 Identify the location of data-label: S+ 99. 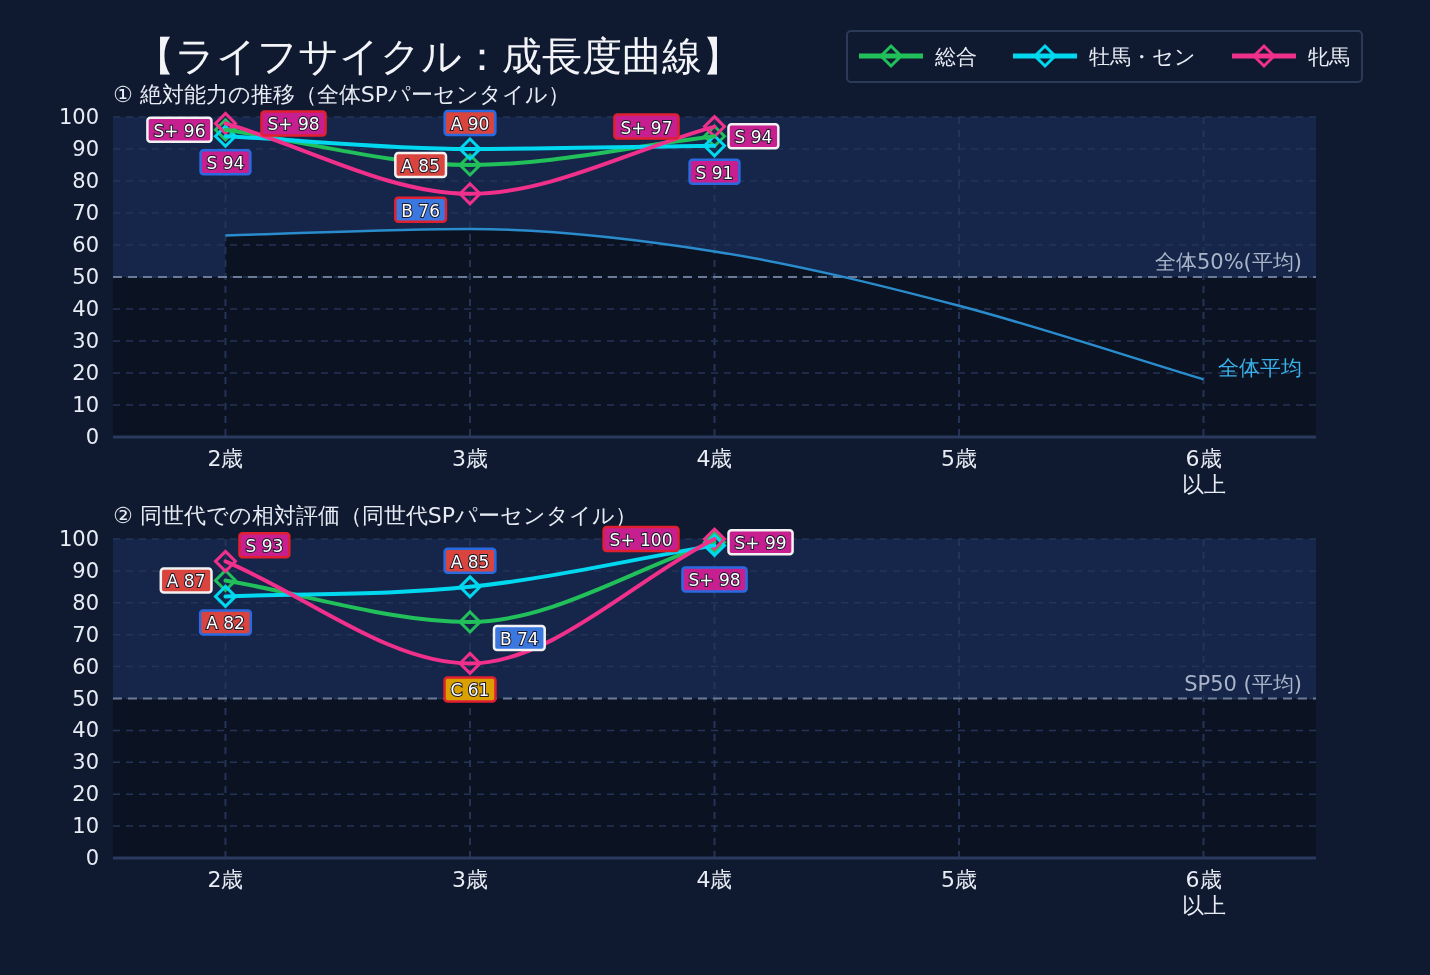
(760, 543).